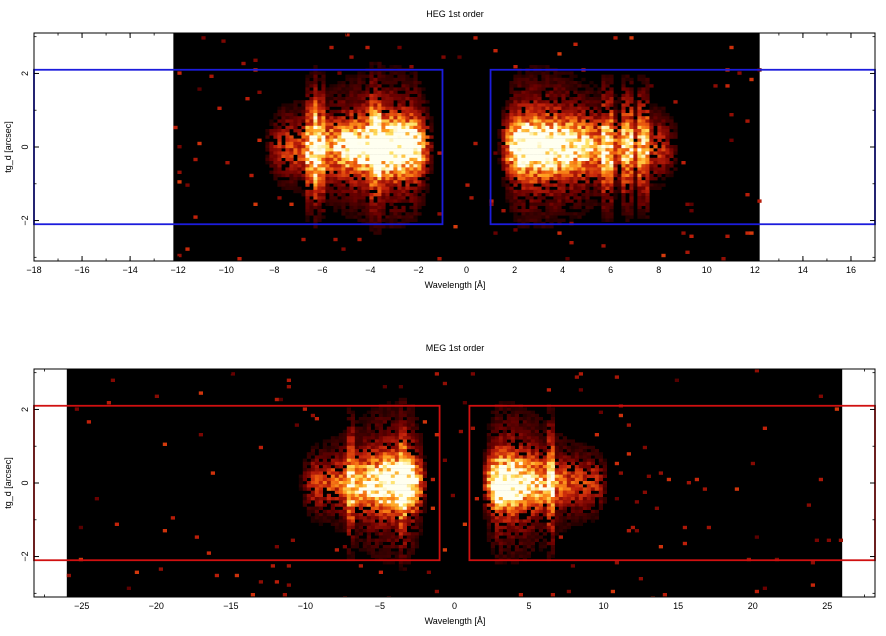 Image resolution: width=886 pixels, height=636 pixels. Describe the element at coordinates (604, 606) in the screenshot. I see `meg-x-tick-label: 10` at that location.